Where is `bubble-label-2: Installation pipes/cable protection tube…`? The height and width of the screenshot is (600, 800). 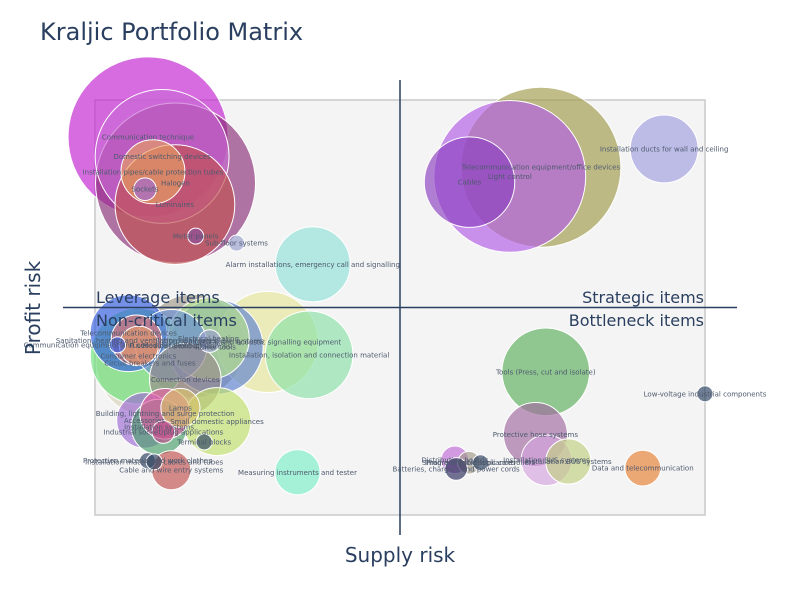
bubble-label-2: Installation pipes/cable protection tube… is located at coordinates (153, 172).